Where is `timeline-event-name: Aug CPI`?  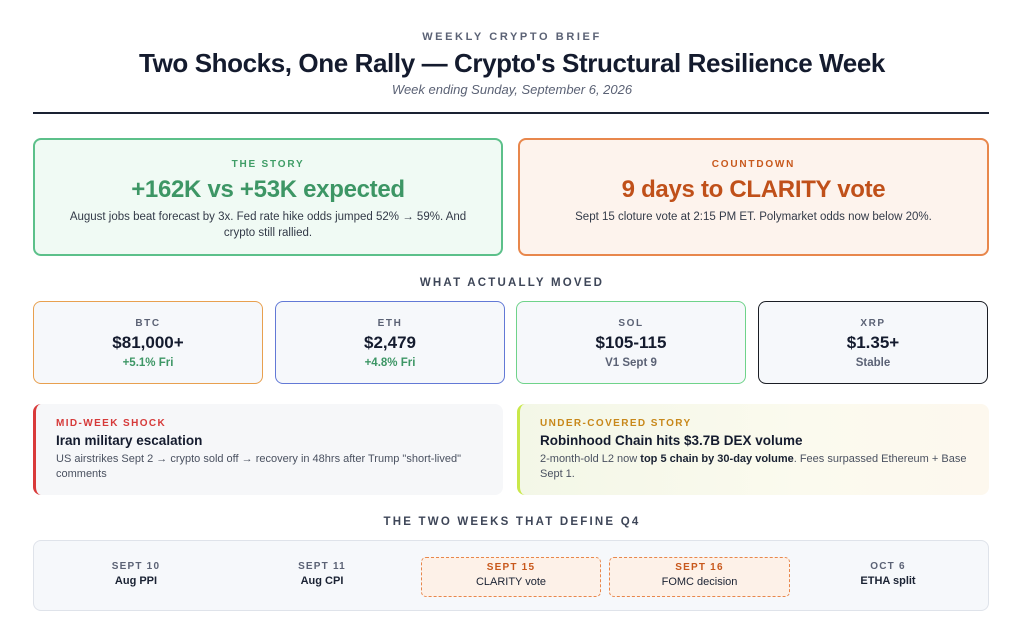
timeline-event-name: Aug CPI is located at coordinates (322, 581).